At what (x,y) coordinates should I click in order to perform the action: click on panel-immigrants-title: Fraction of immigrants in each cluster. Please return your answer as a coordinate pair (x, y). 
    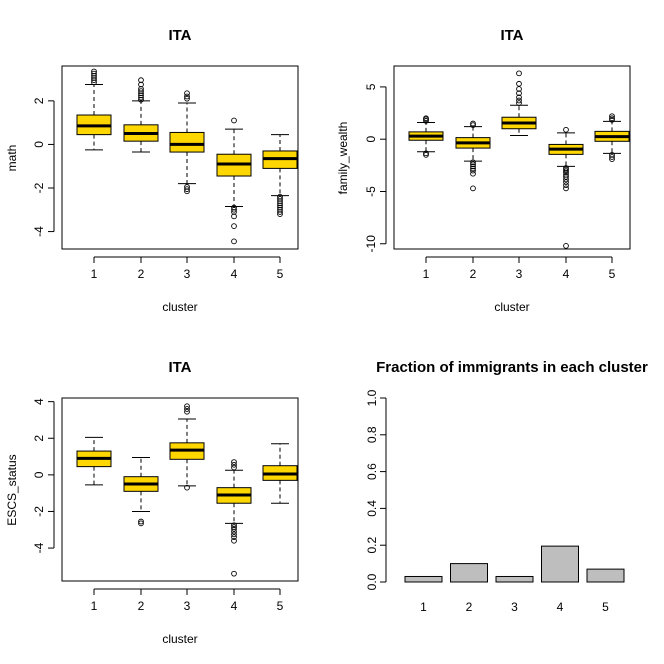
    Looking at the image, I should click on (512, 367).